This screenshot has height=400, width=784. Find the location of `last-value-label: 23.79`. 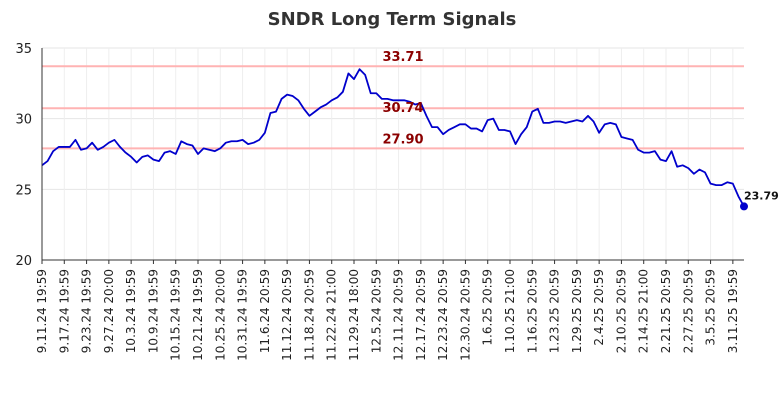

last-value-label: 23.79 is located at coordinates (761, 195).